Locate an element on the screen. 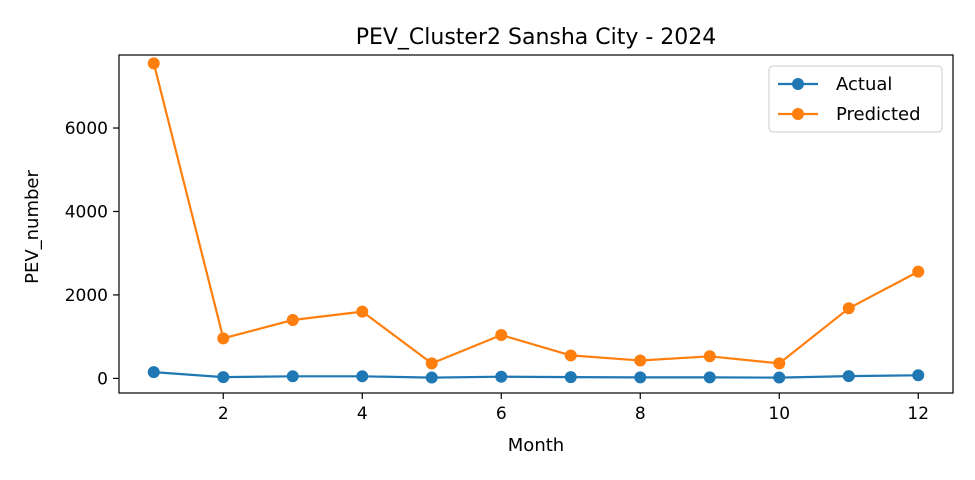 This screenshot has width=975, height=480. legend-label-actual: Actual is located at coordinates (864, 84).